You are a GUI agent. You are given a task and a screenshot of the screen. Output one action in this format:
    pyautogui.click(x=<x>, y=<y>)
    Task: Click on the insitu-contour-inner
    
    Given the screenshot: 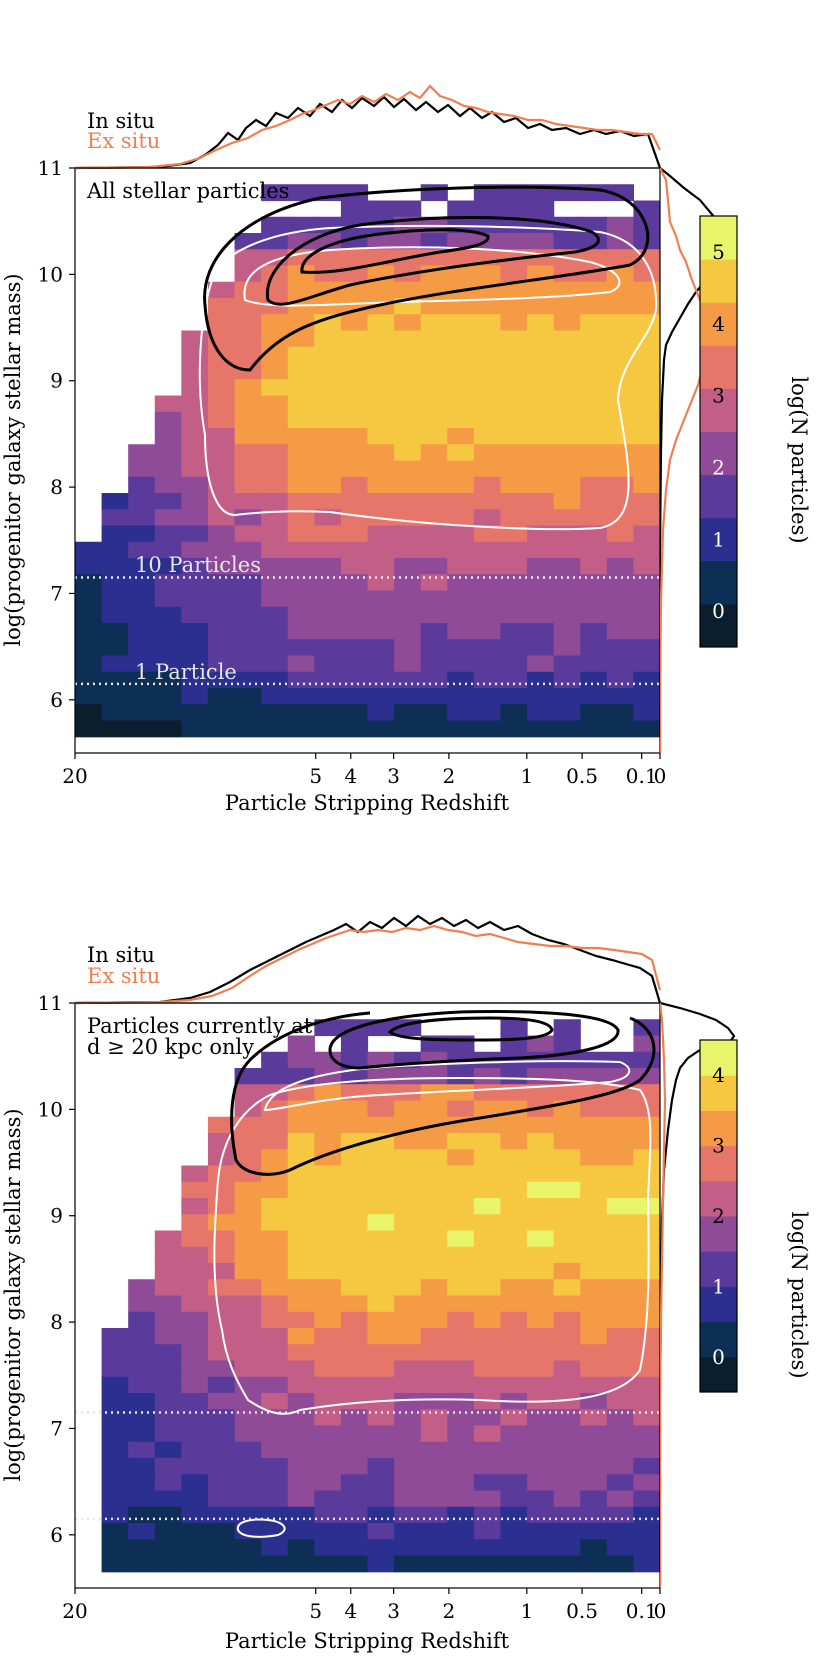 What is the action you would take?
    pyautogui.click(x=395, y=251)
    